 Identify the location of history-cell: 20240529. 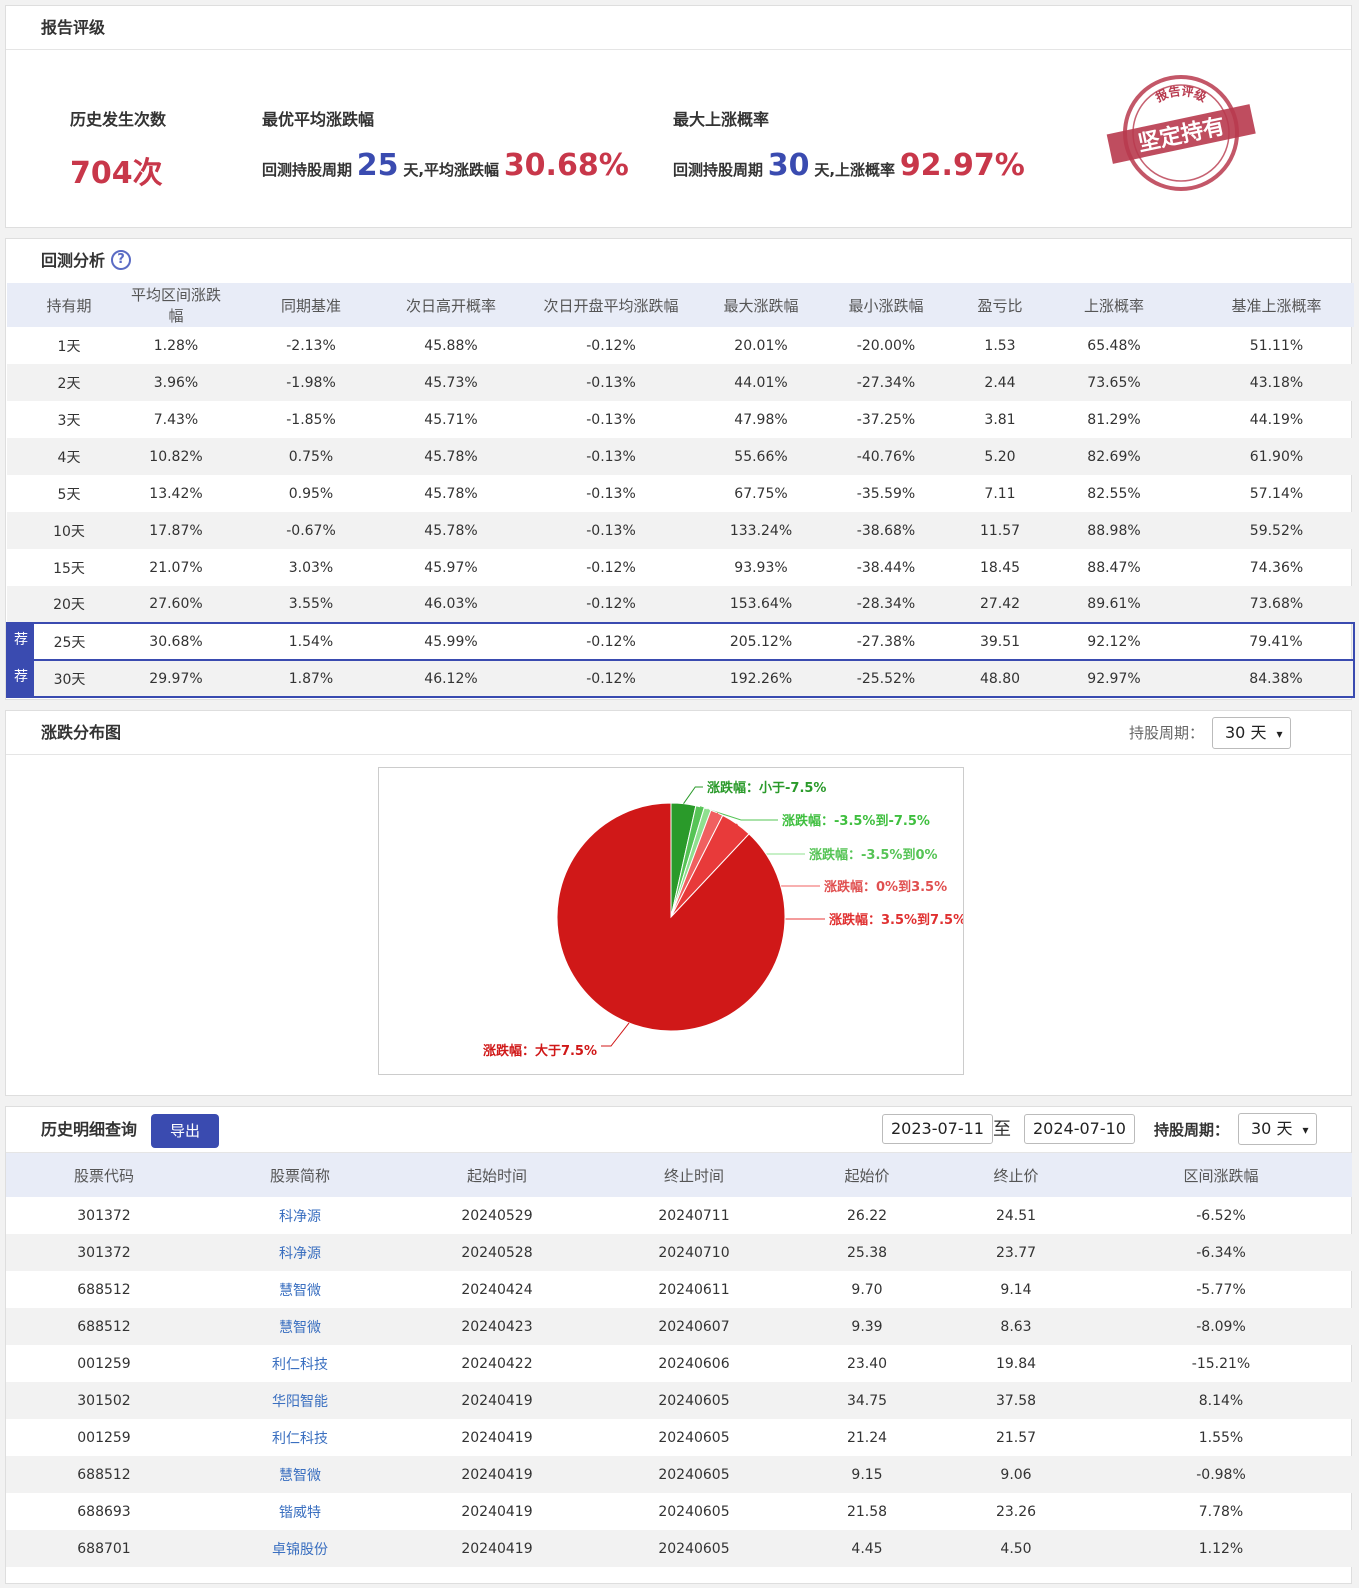
(497, 1215).